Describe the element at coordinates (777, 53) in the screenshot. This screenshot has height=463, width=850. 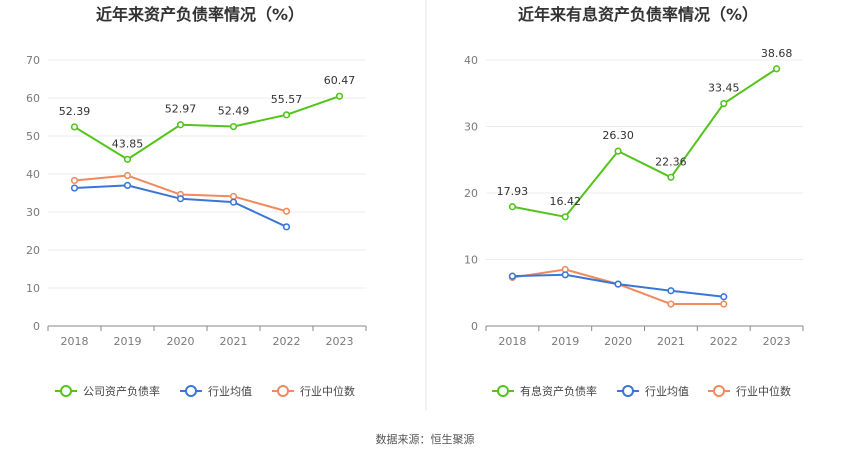
I see `data-label: 38.68` at that location.